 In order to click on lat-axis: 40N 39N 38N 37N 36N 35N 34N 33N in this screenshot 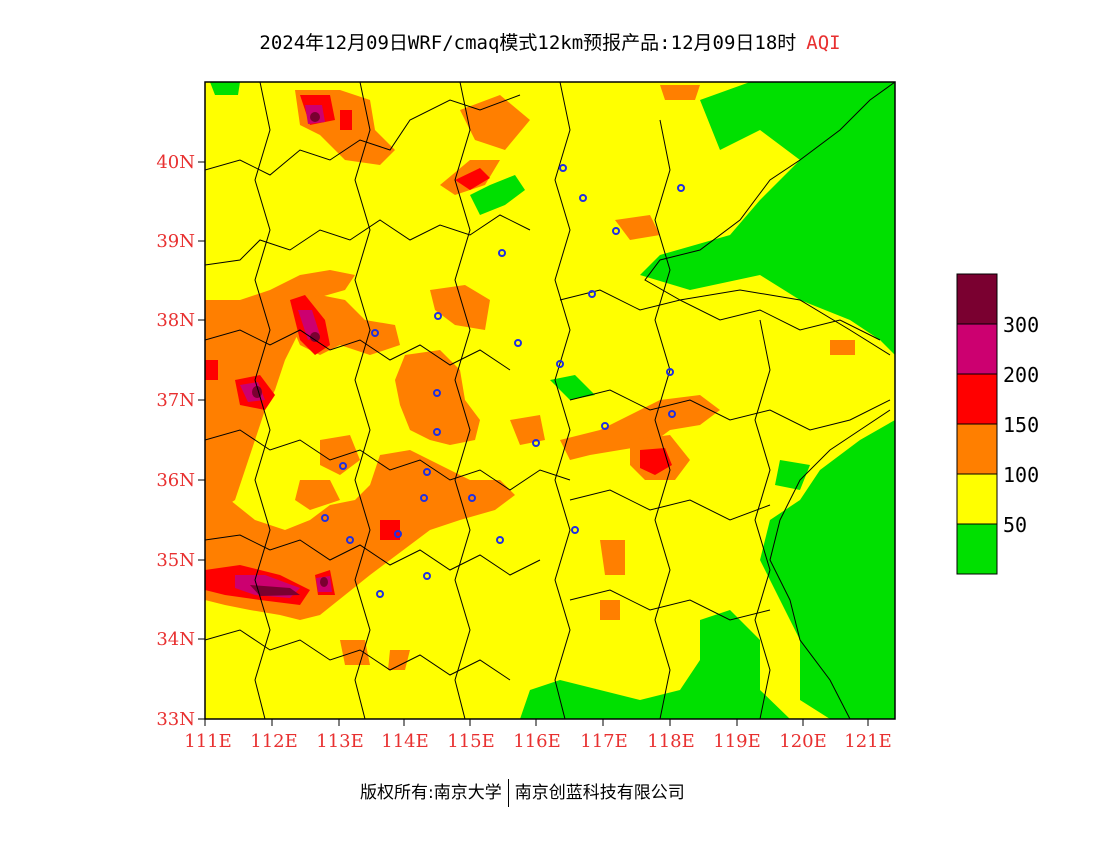, I will do `click(180, 441)`.